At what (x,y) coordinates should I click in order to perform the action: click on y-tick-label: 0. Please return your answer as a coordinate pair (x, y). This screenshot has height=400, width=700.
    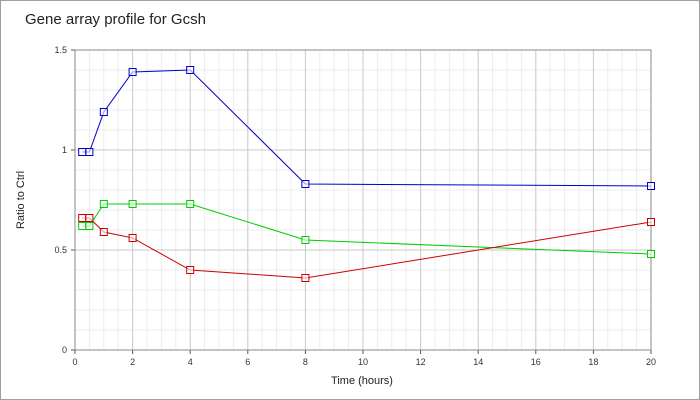
    Looking at the image, I should click on (64, 350).